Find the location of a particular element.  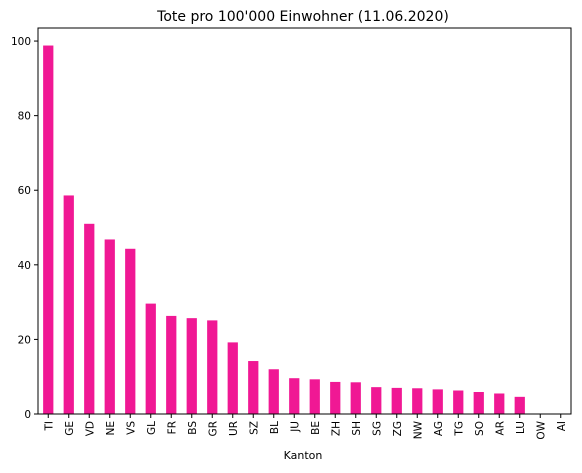

x-tick-label-vd: VD is located at coordinates (90, 428).